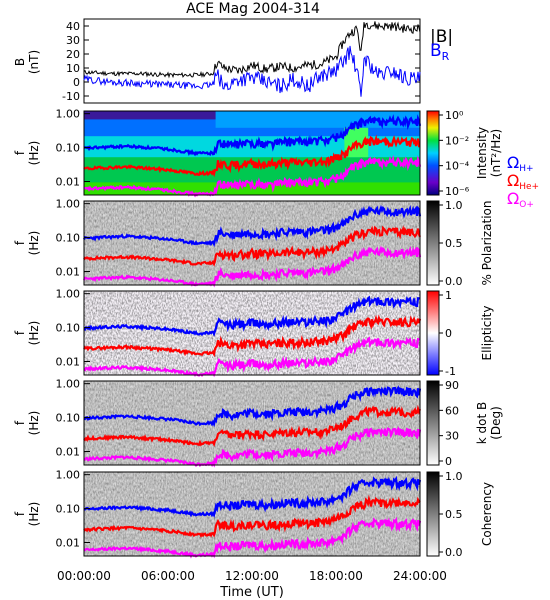  I want to click on spectrogram-panel-3: 1.00 0.10 0.01 f (Hz) 1 0 -1 Ellipticity, so click(253, 333).